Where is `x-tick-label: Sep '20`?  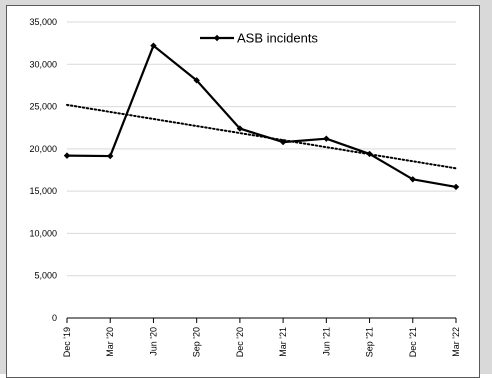
x-tick-label: Sep '20 is located at coordinates (197, 342).